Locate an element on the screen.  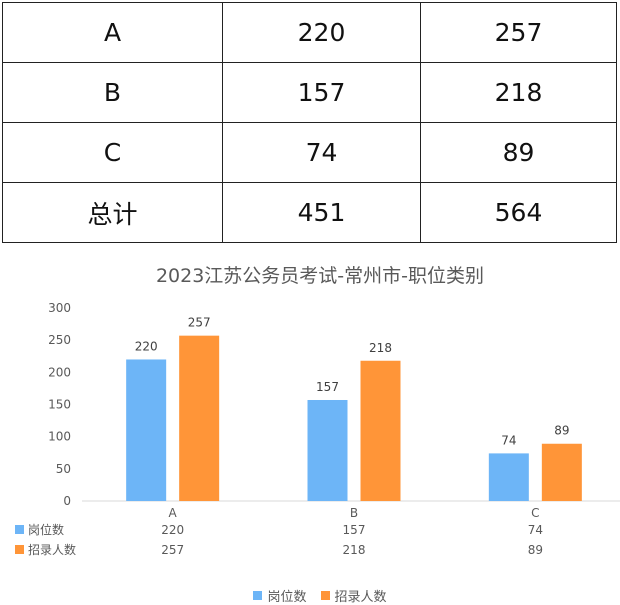
table-row: 总计 451 564 is located at coordinates (309, 212).